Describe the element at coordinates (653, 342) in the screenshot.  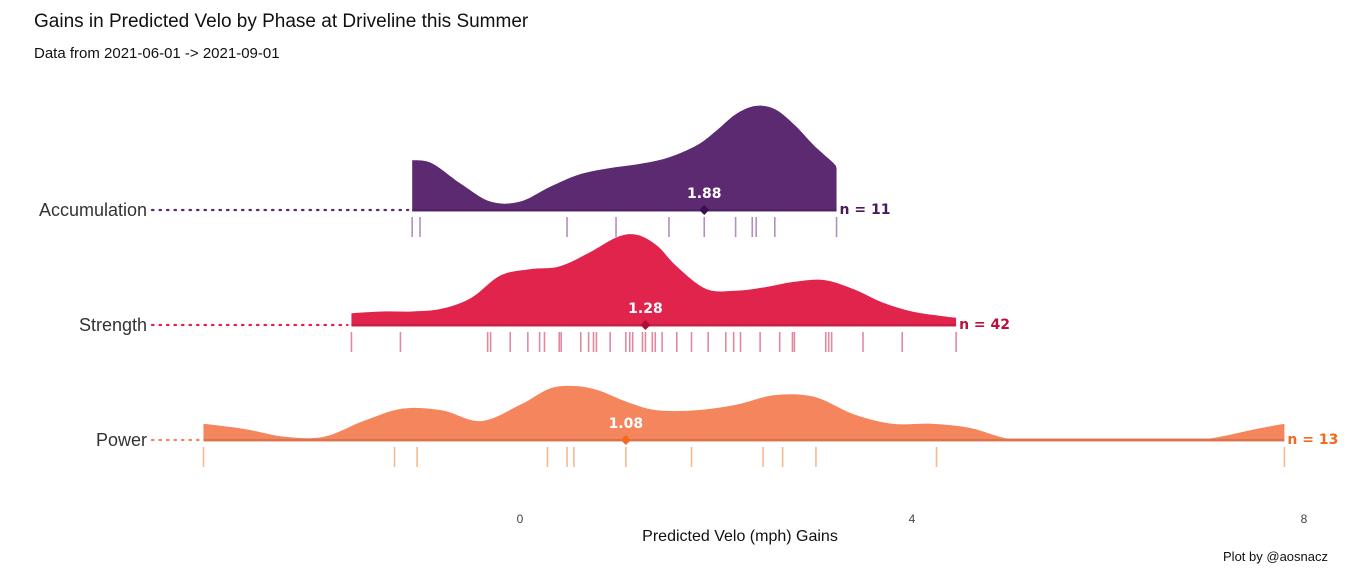
I see `strength-rug` at that location.